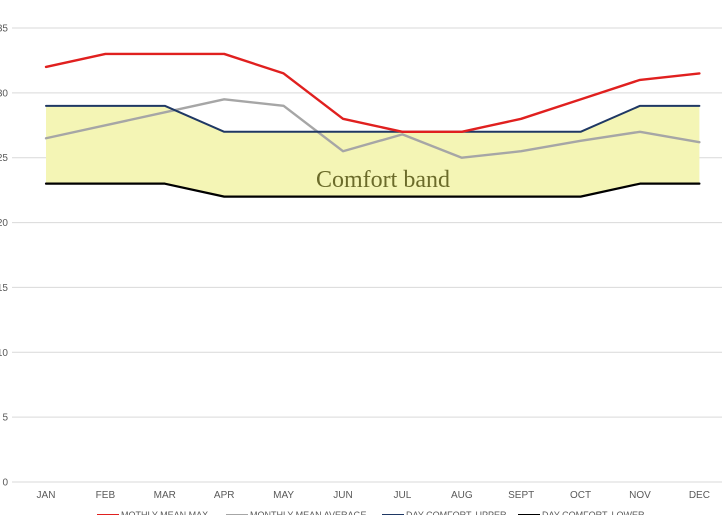 The width and height of the screenshot is (722, 515). Describe the element at coordinates (699, 495) in the screenshot. I see `x-tick-label-dec: DEC` at that location.